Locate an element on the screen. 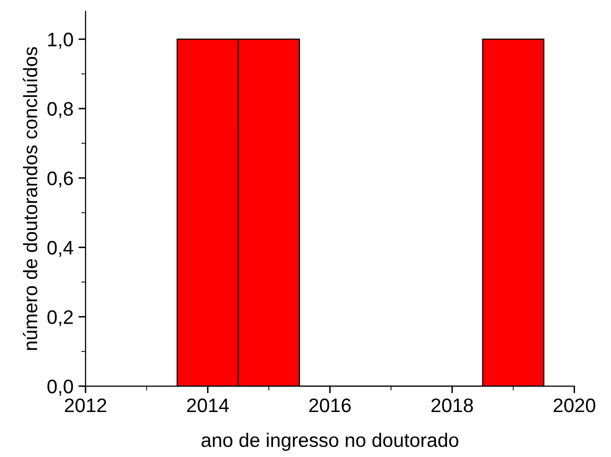  x-tick-label: 2016 is located at coordinates (330, 405).